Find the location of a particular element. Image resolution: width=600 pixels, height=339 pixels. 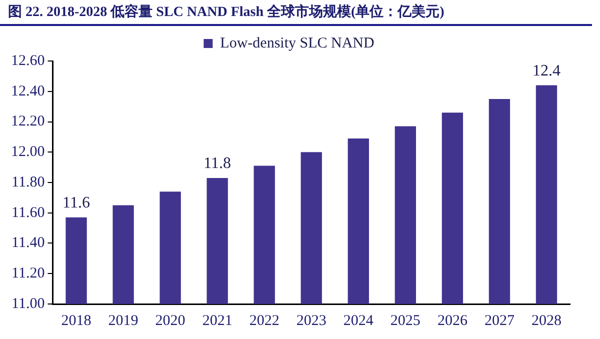

x-tick-label: 2020 is located at coordinates (170, 320).